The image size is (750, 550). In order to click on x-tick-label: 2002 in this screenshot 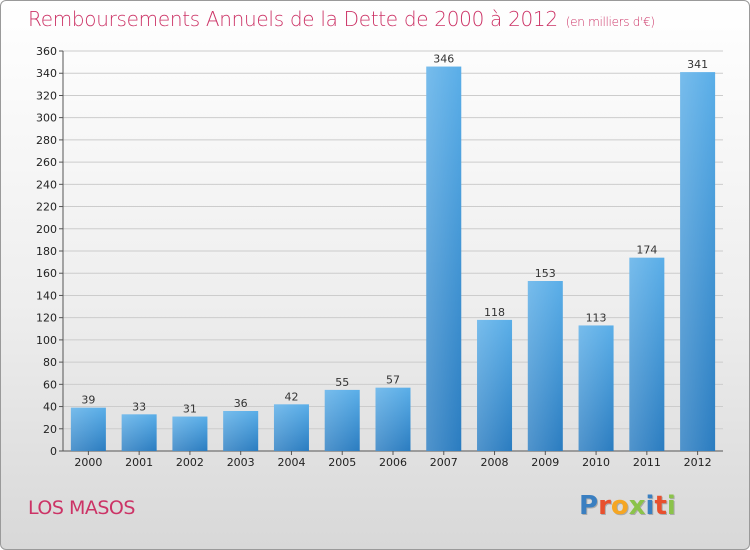, I will do `click(190, 462)`.